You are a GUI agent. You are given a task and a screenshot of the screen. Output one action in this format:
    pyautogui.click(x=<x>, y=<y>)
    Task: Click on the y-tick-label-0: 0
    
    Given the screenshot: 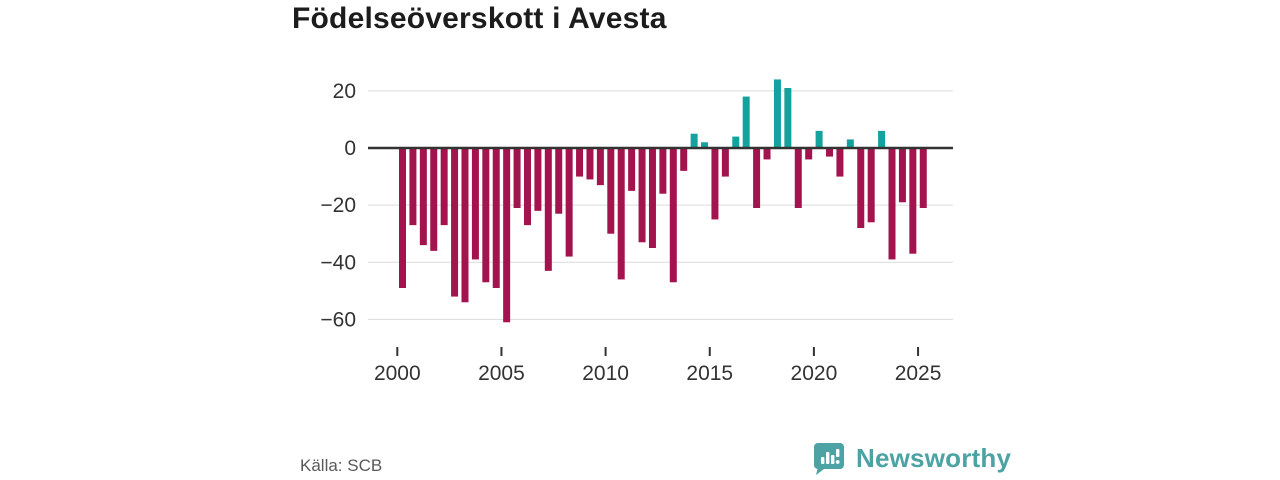 What is the action you would take?
    pyautogui.click(x=350, y=148)
    